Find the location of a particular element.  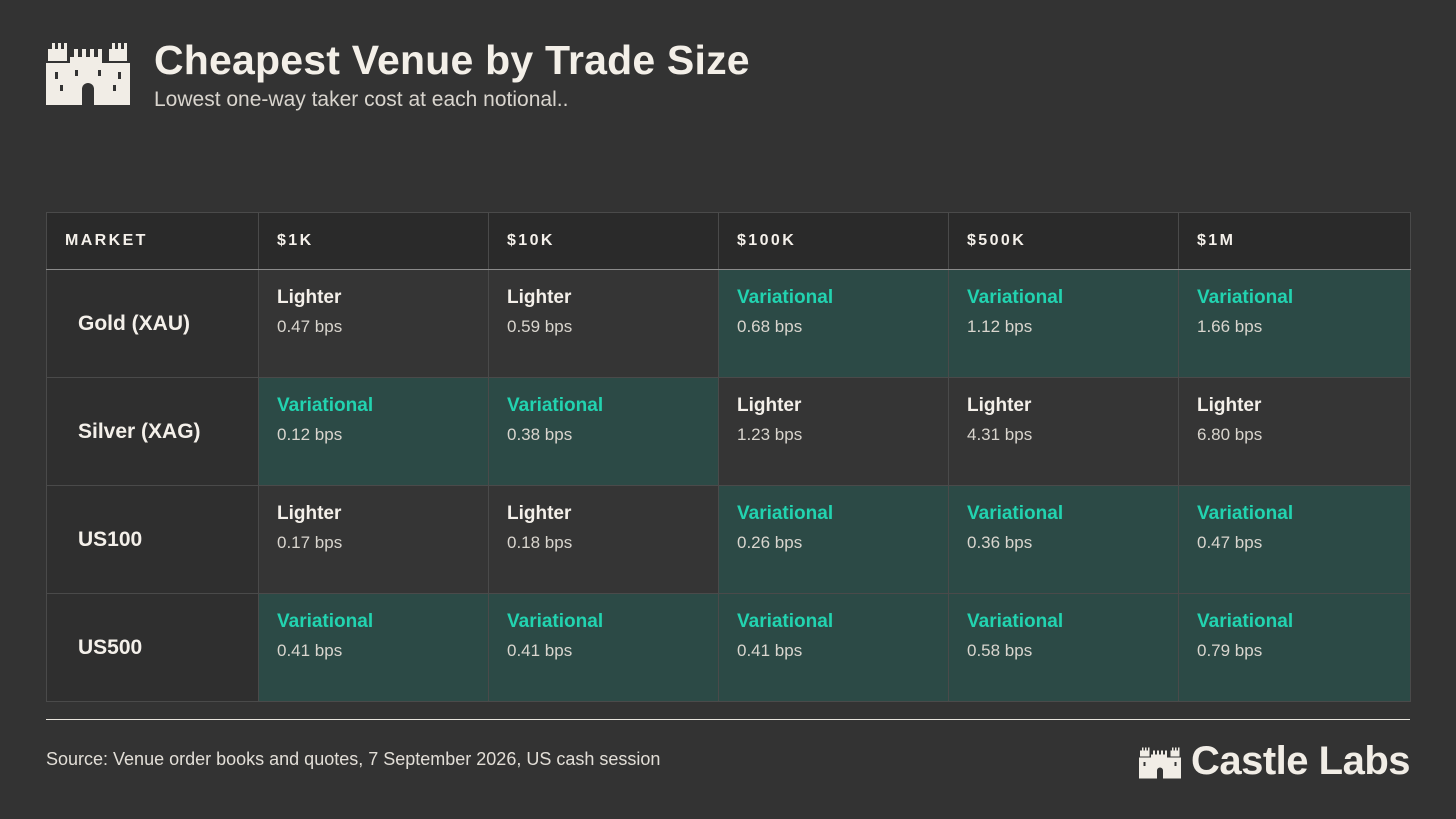

venue-cost: 1.12 bps is located at coordinates (1000, 326).